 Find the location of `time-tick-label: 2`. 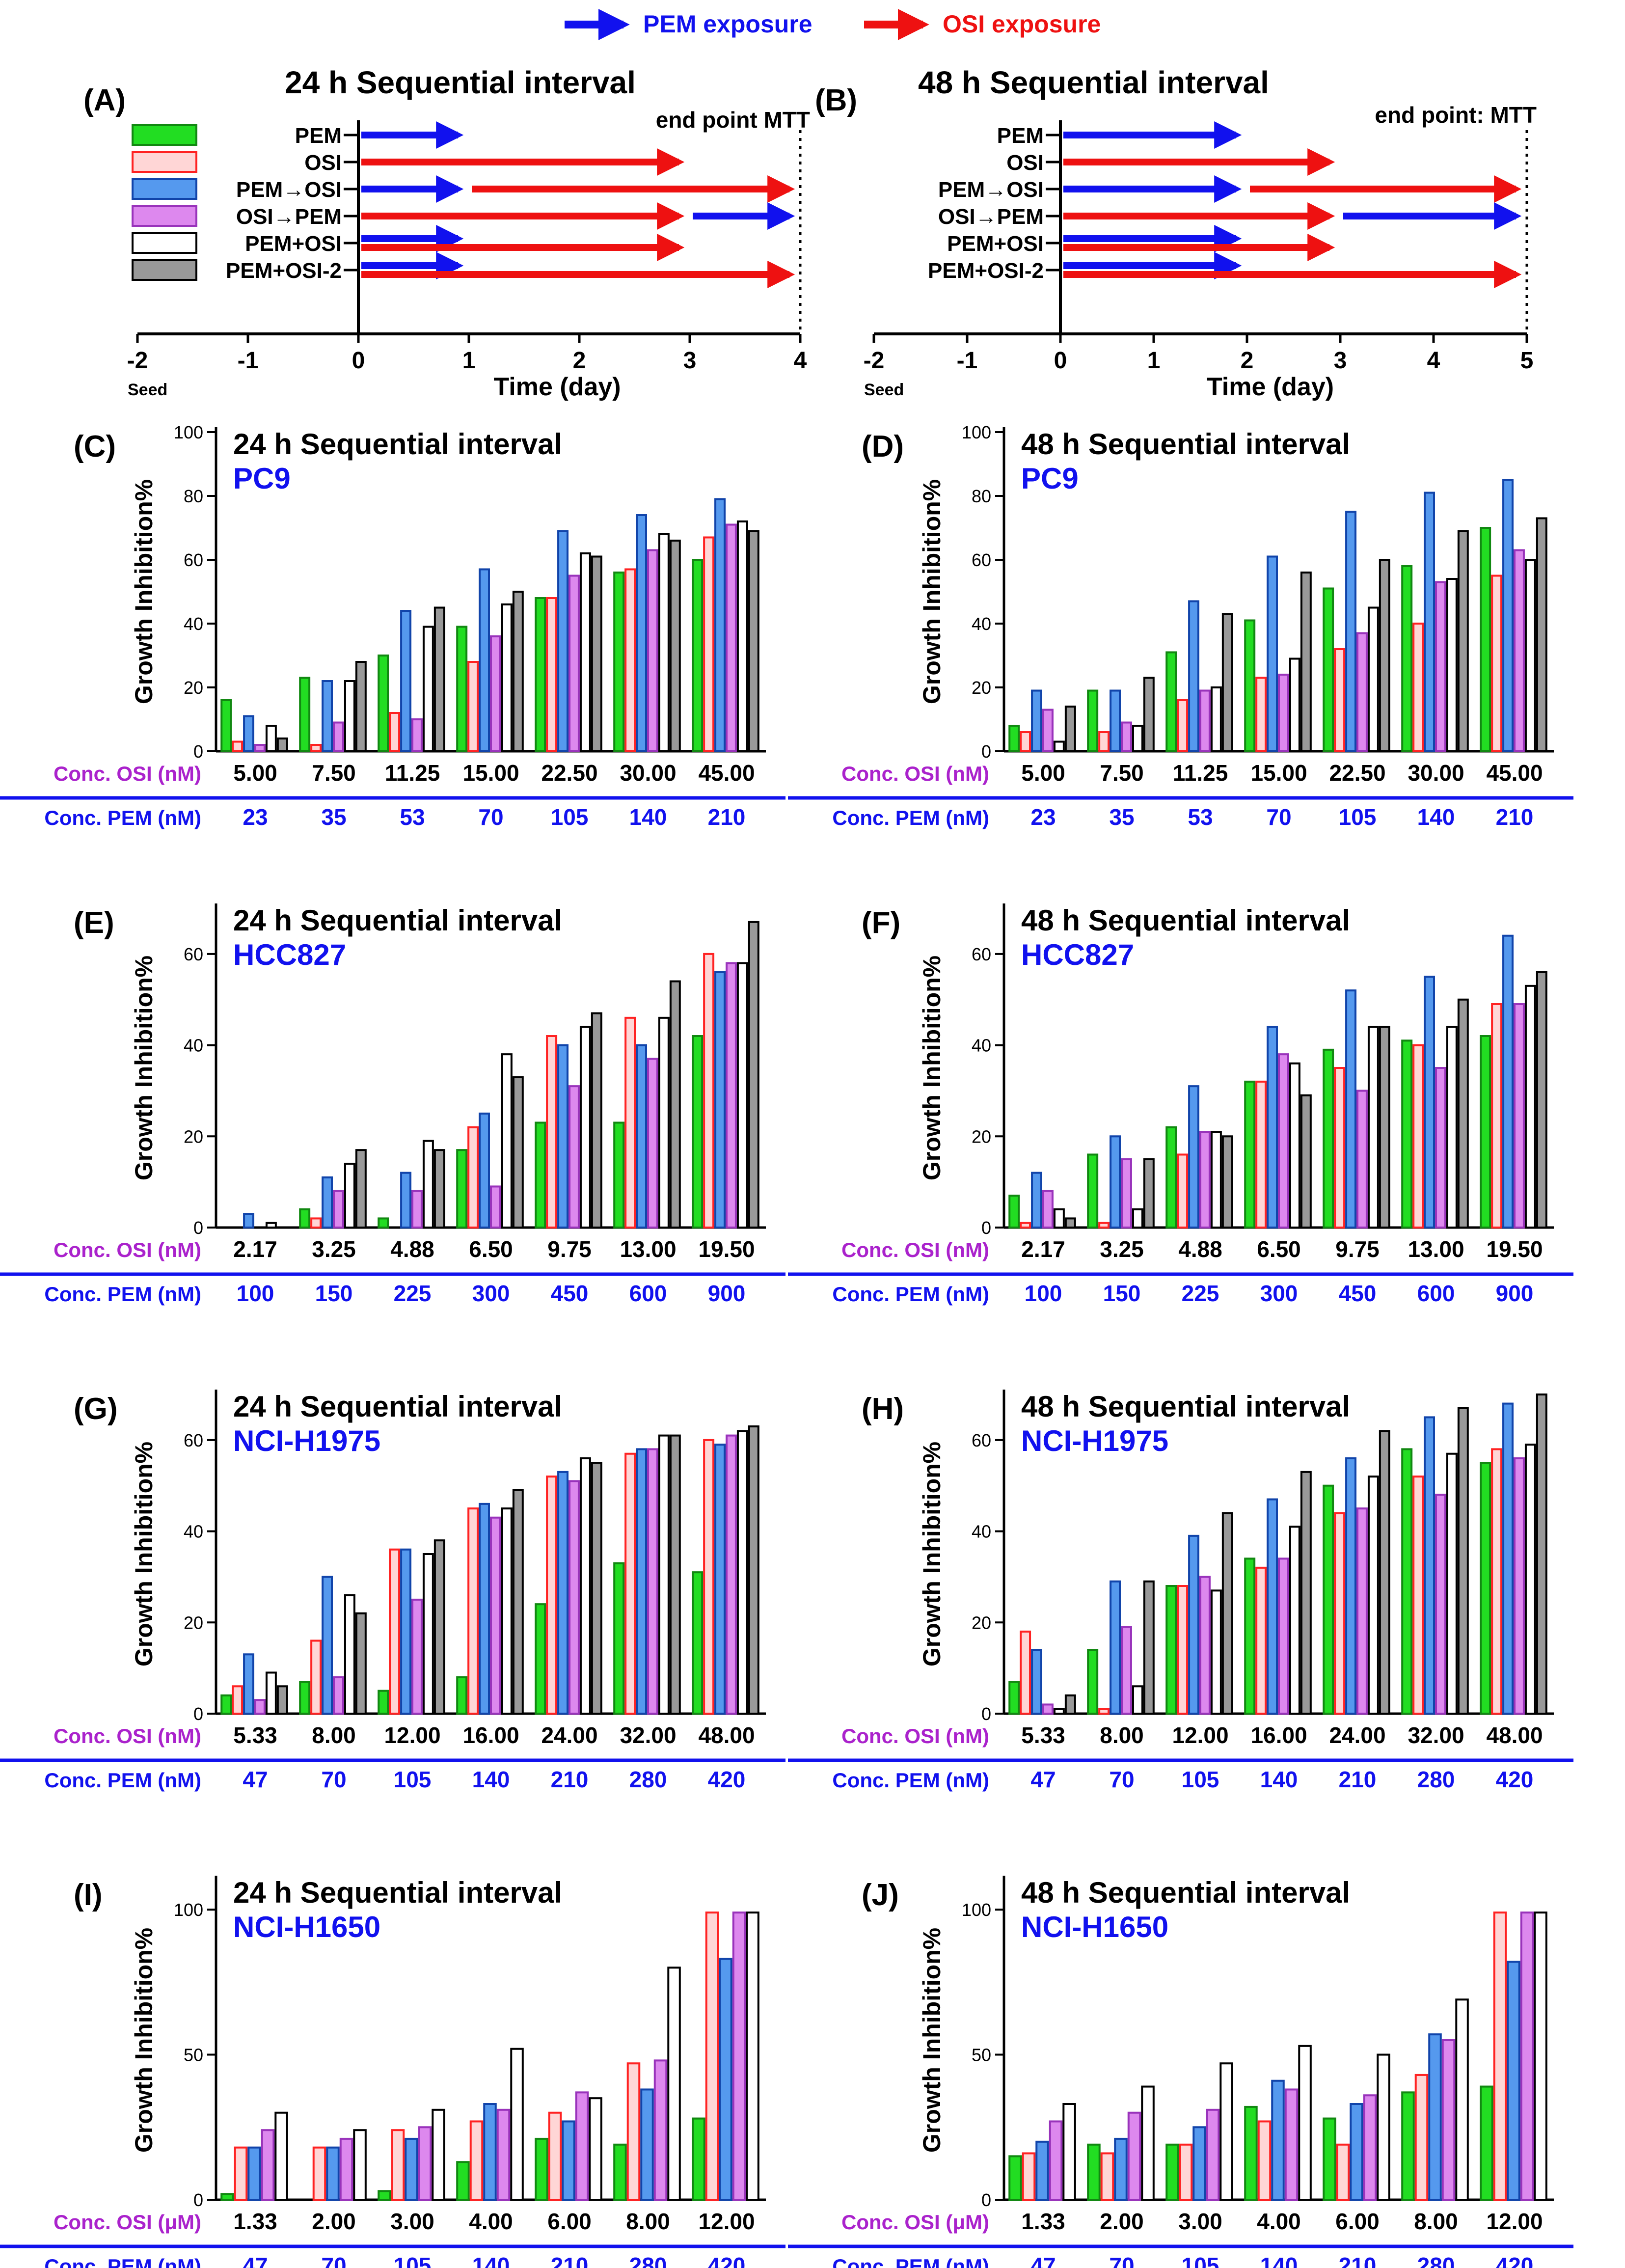

time-tick-label: 2 is located at coordinates (580, 361).